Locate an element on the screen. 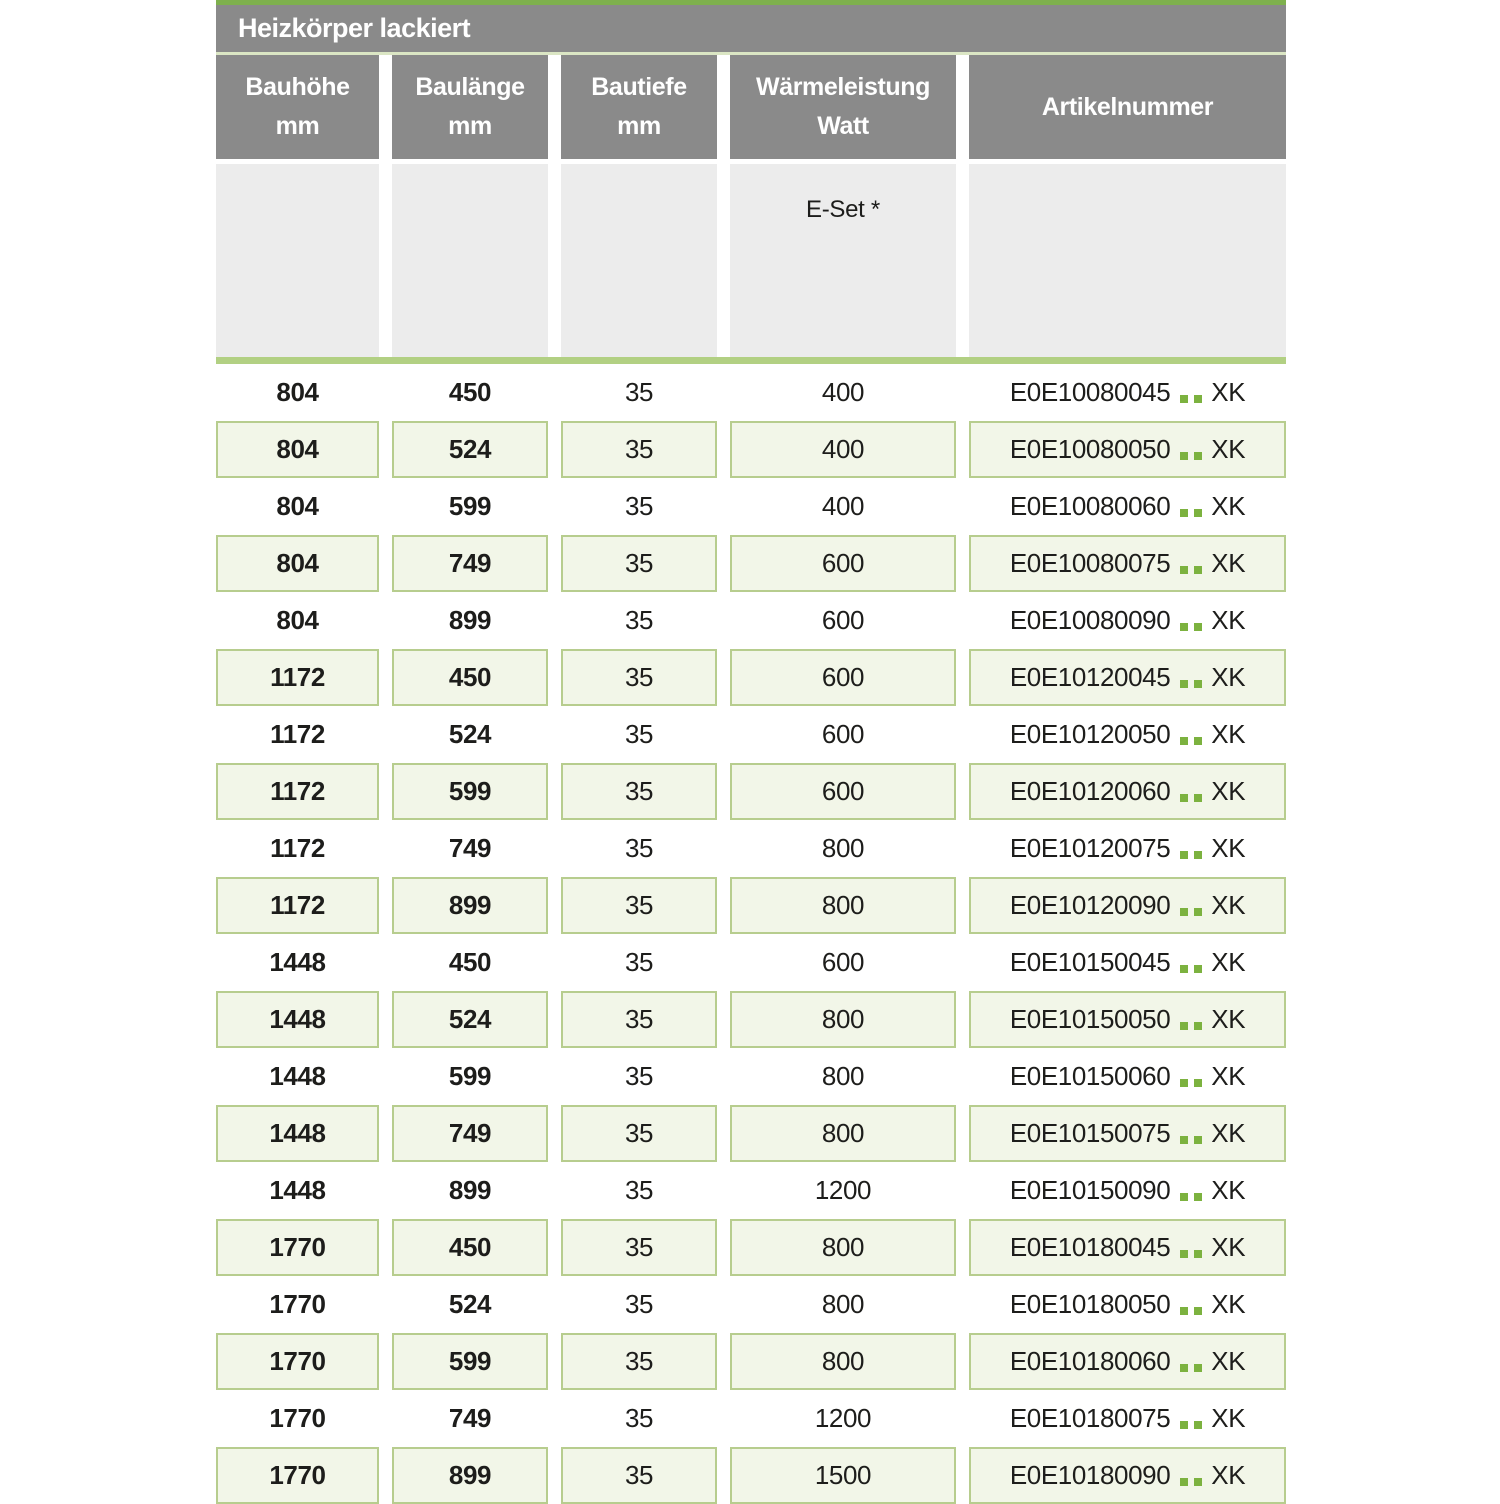 The width and height of the screenshot is (1500, 1504). column-header-bauhoehe: Bauhöhe mm is located at coordinates (297, 107).